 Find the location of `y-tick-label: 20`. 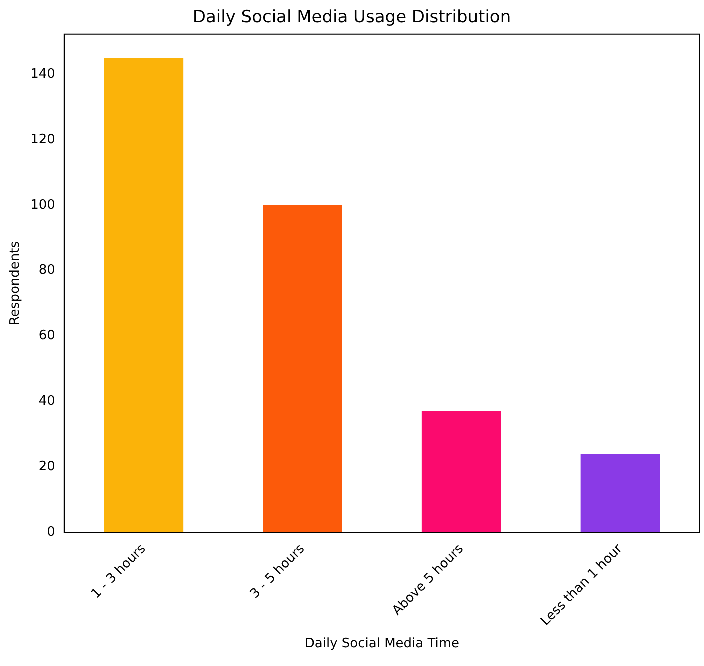

y-tick-label: 20 is located at coordinates (47, 467).